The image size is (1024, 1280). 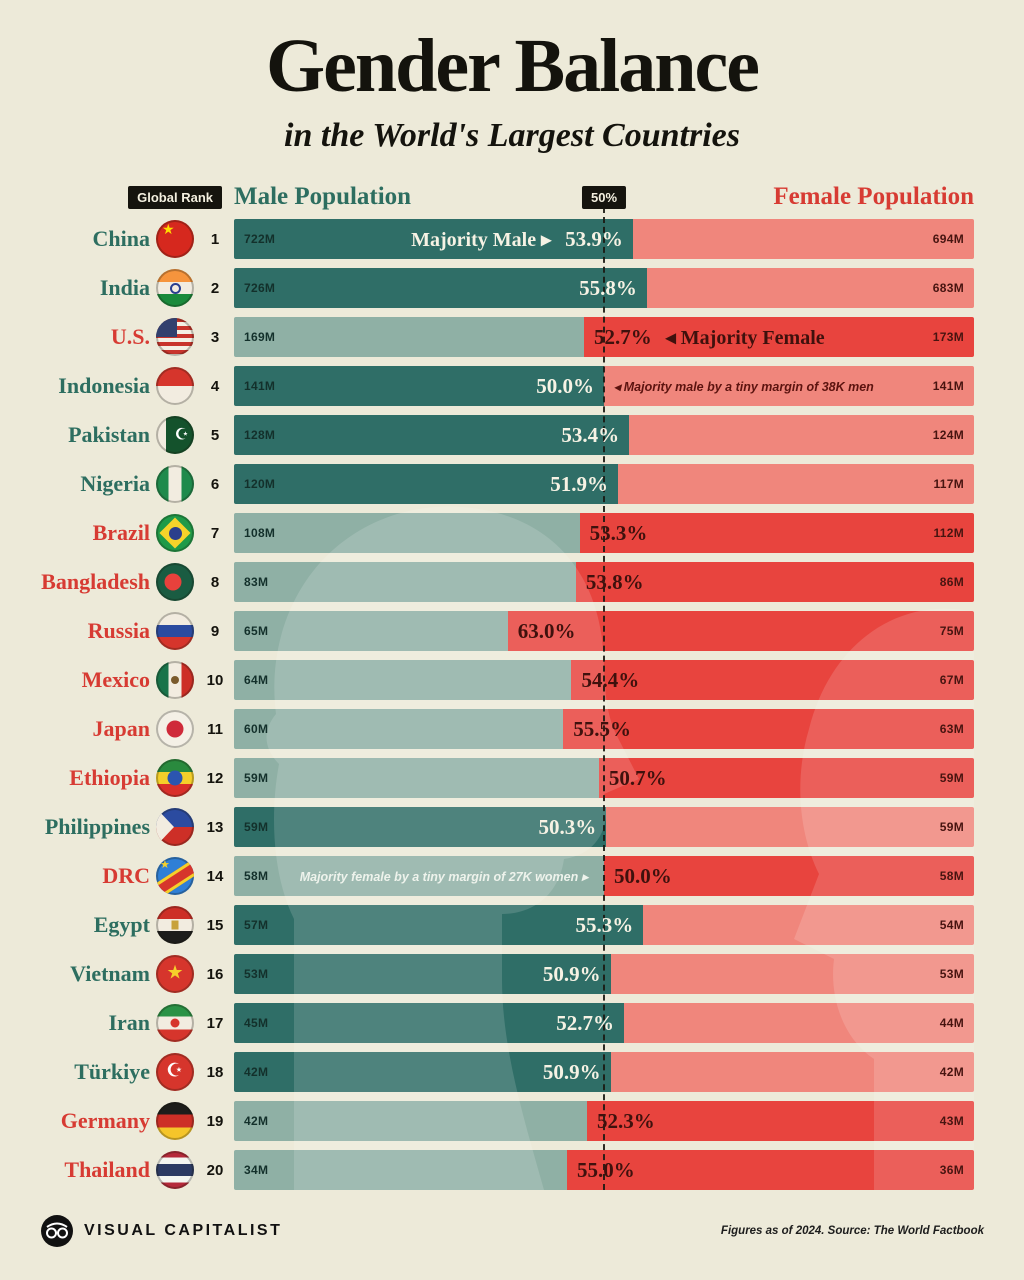 I want to click on female-bar: 694M, so click(x=803, y=239).